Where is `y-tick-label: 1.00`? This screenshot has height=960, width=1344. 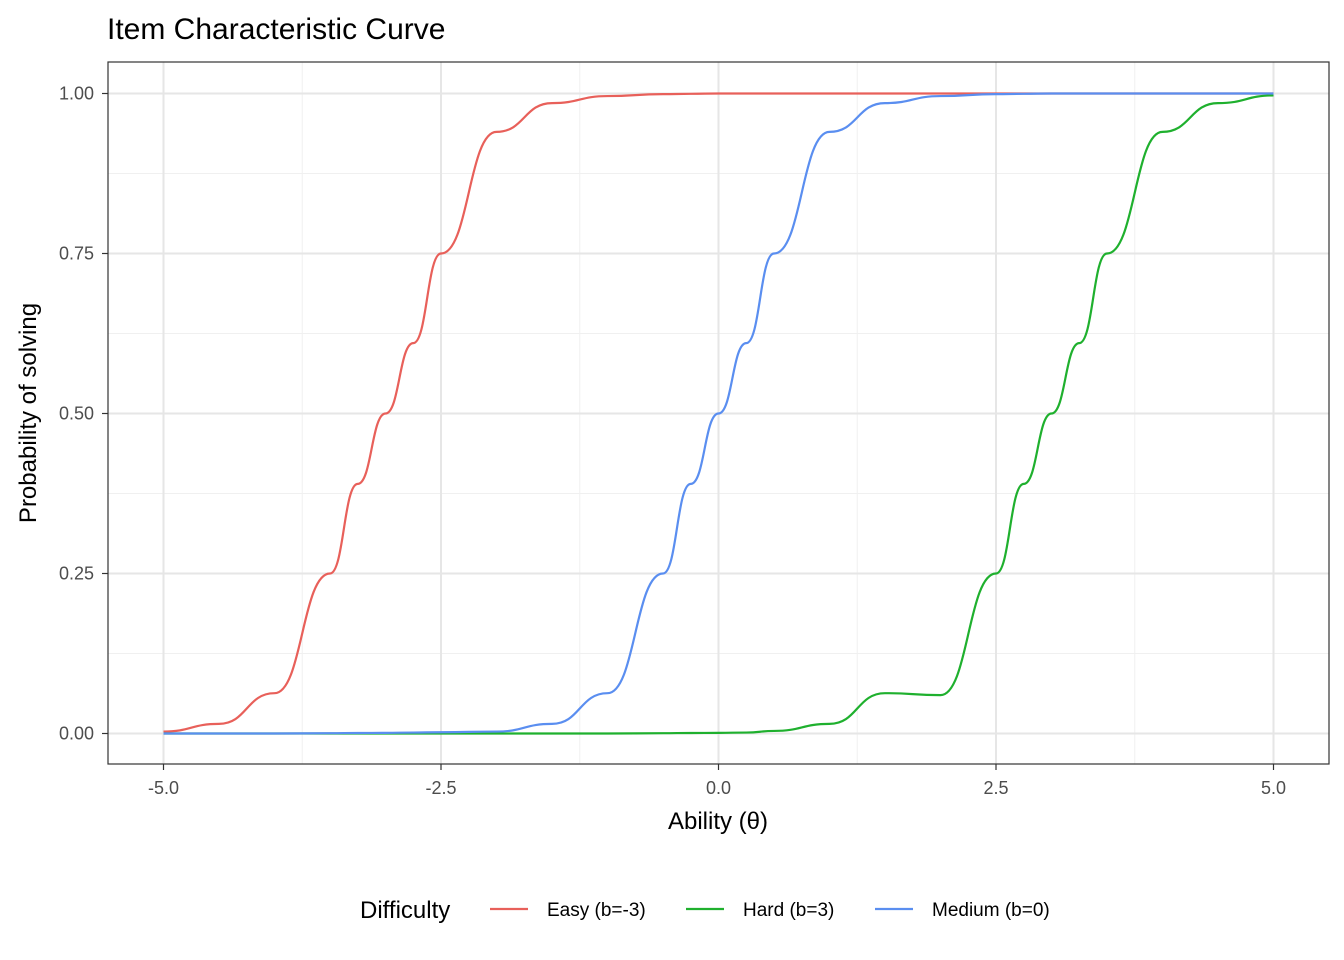 y-tick-label: 1.00 is located at coordinates (76, 94).